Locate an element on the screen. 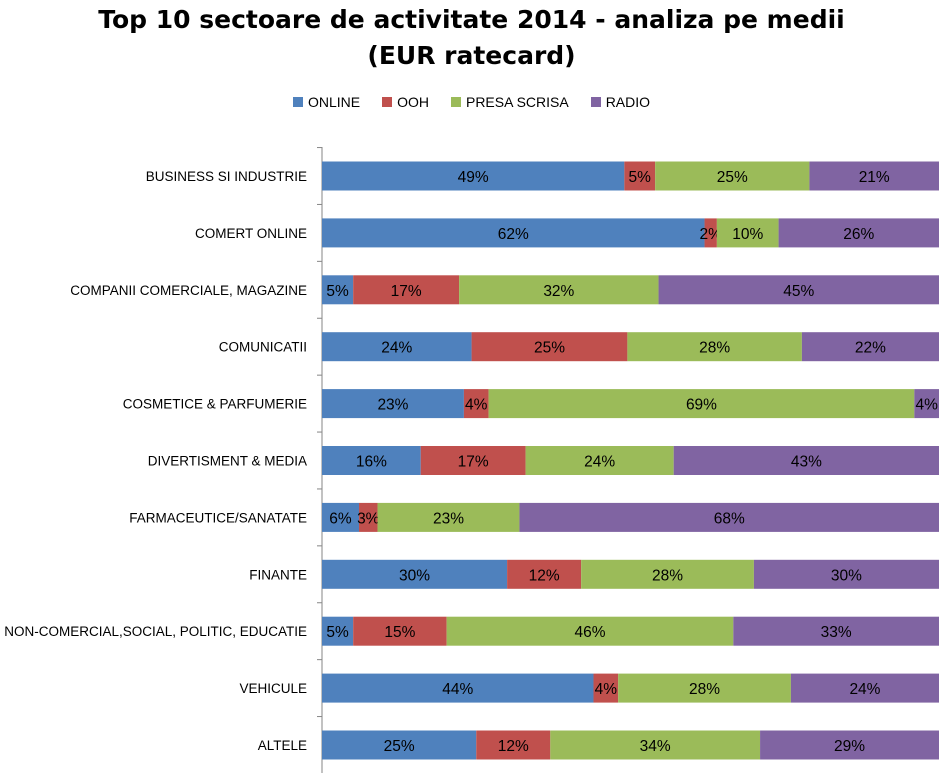  bar-online-vehicule is located at coordinates (458, 688).